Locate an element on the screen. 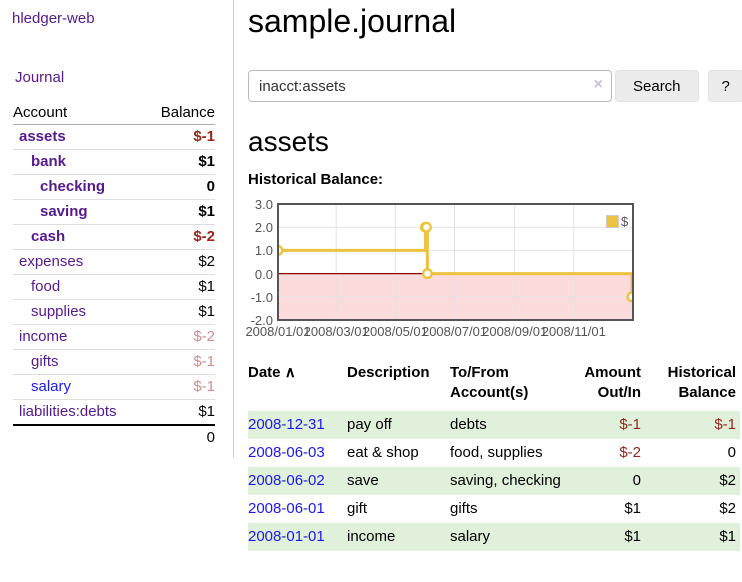  x-axis-tick-label: 2008/05/01 is located at coordinates (395, 331).